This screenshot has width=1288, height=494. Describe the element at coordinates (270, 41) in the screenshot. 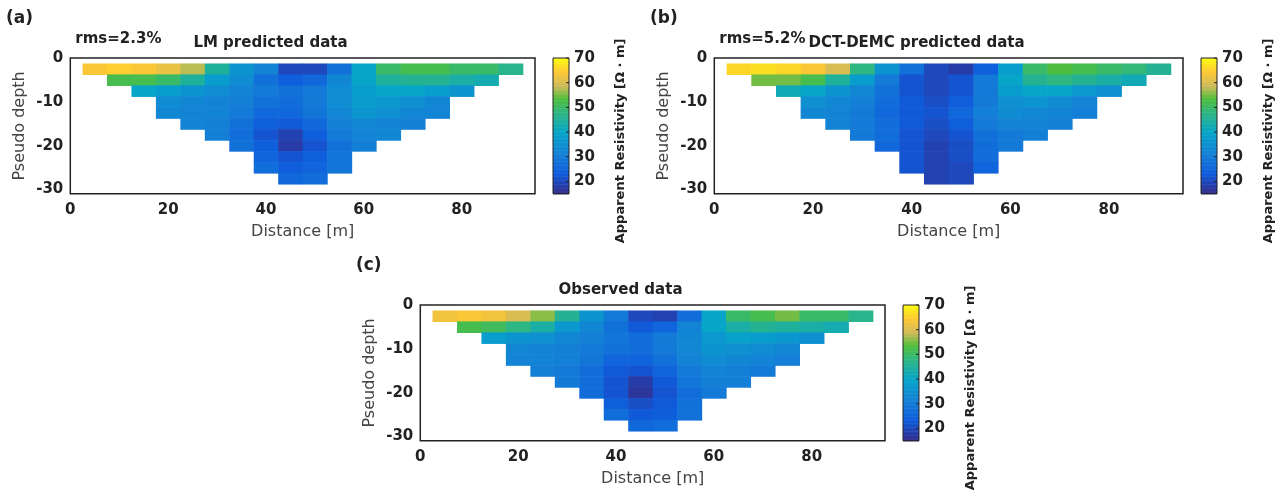

I see `chart-title: LM predicted data` at that location.